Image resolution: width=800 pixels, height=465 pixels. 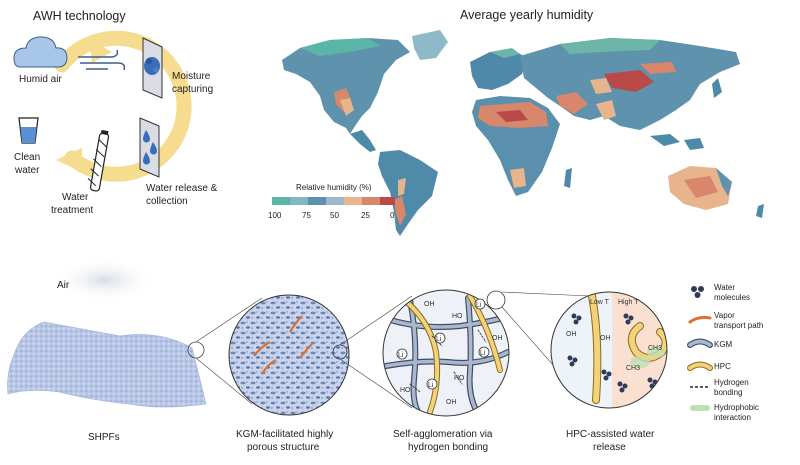 I want to click on humidity-tick-50: 50, so click(x=334, y=215).